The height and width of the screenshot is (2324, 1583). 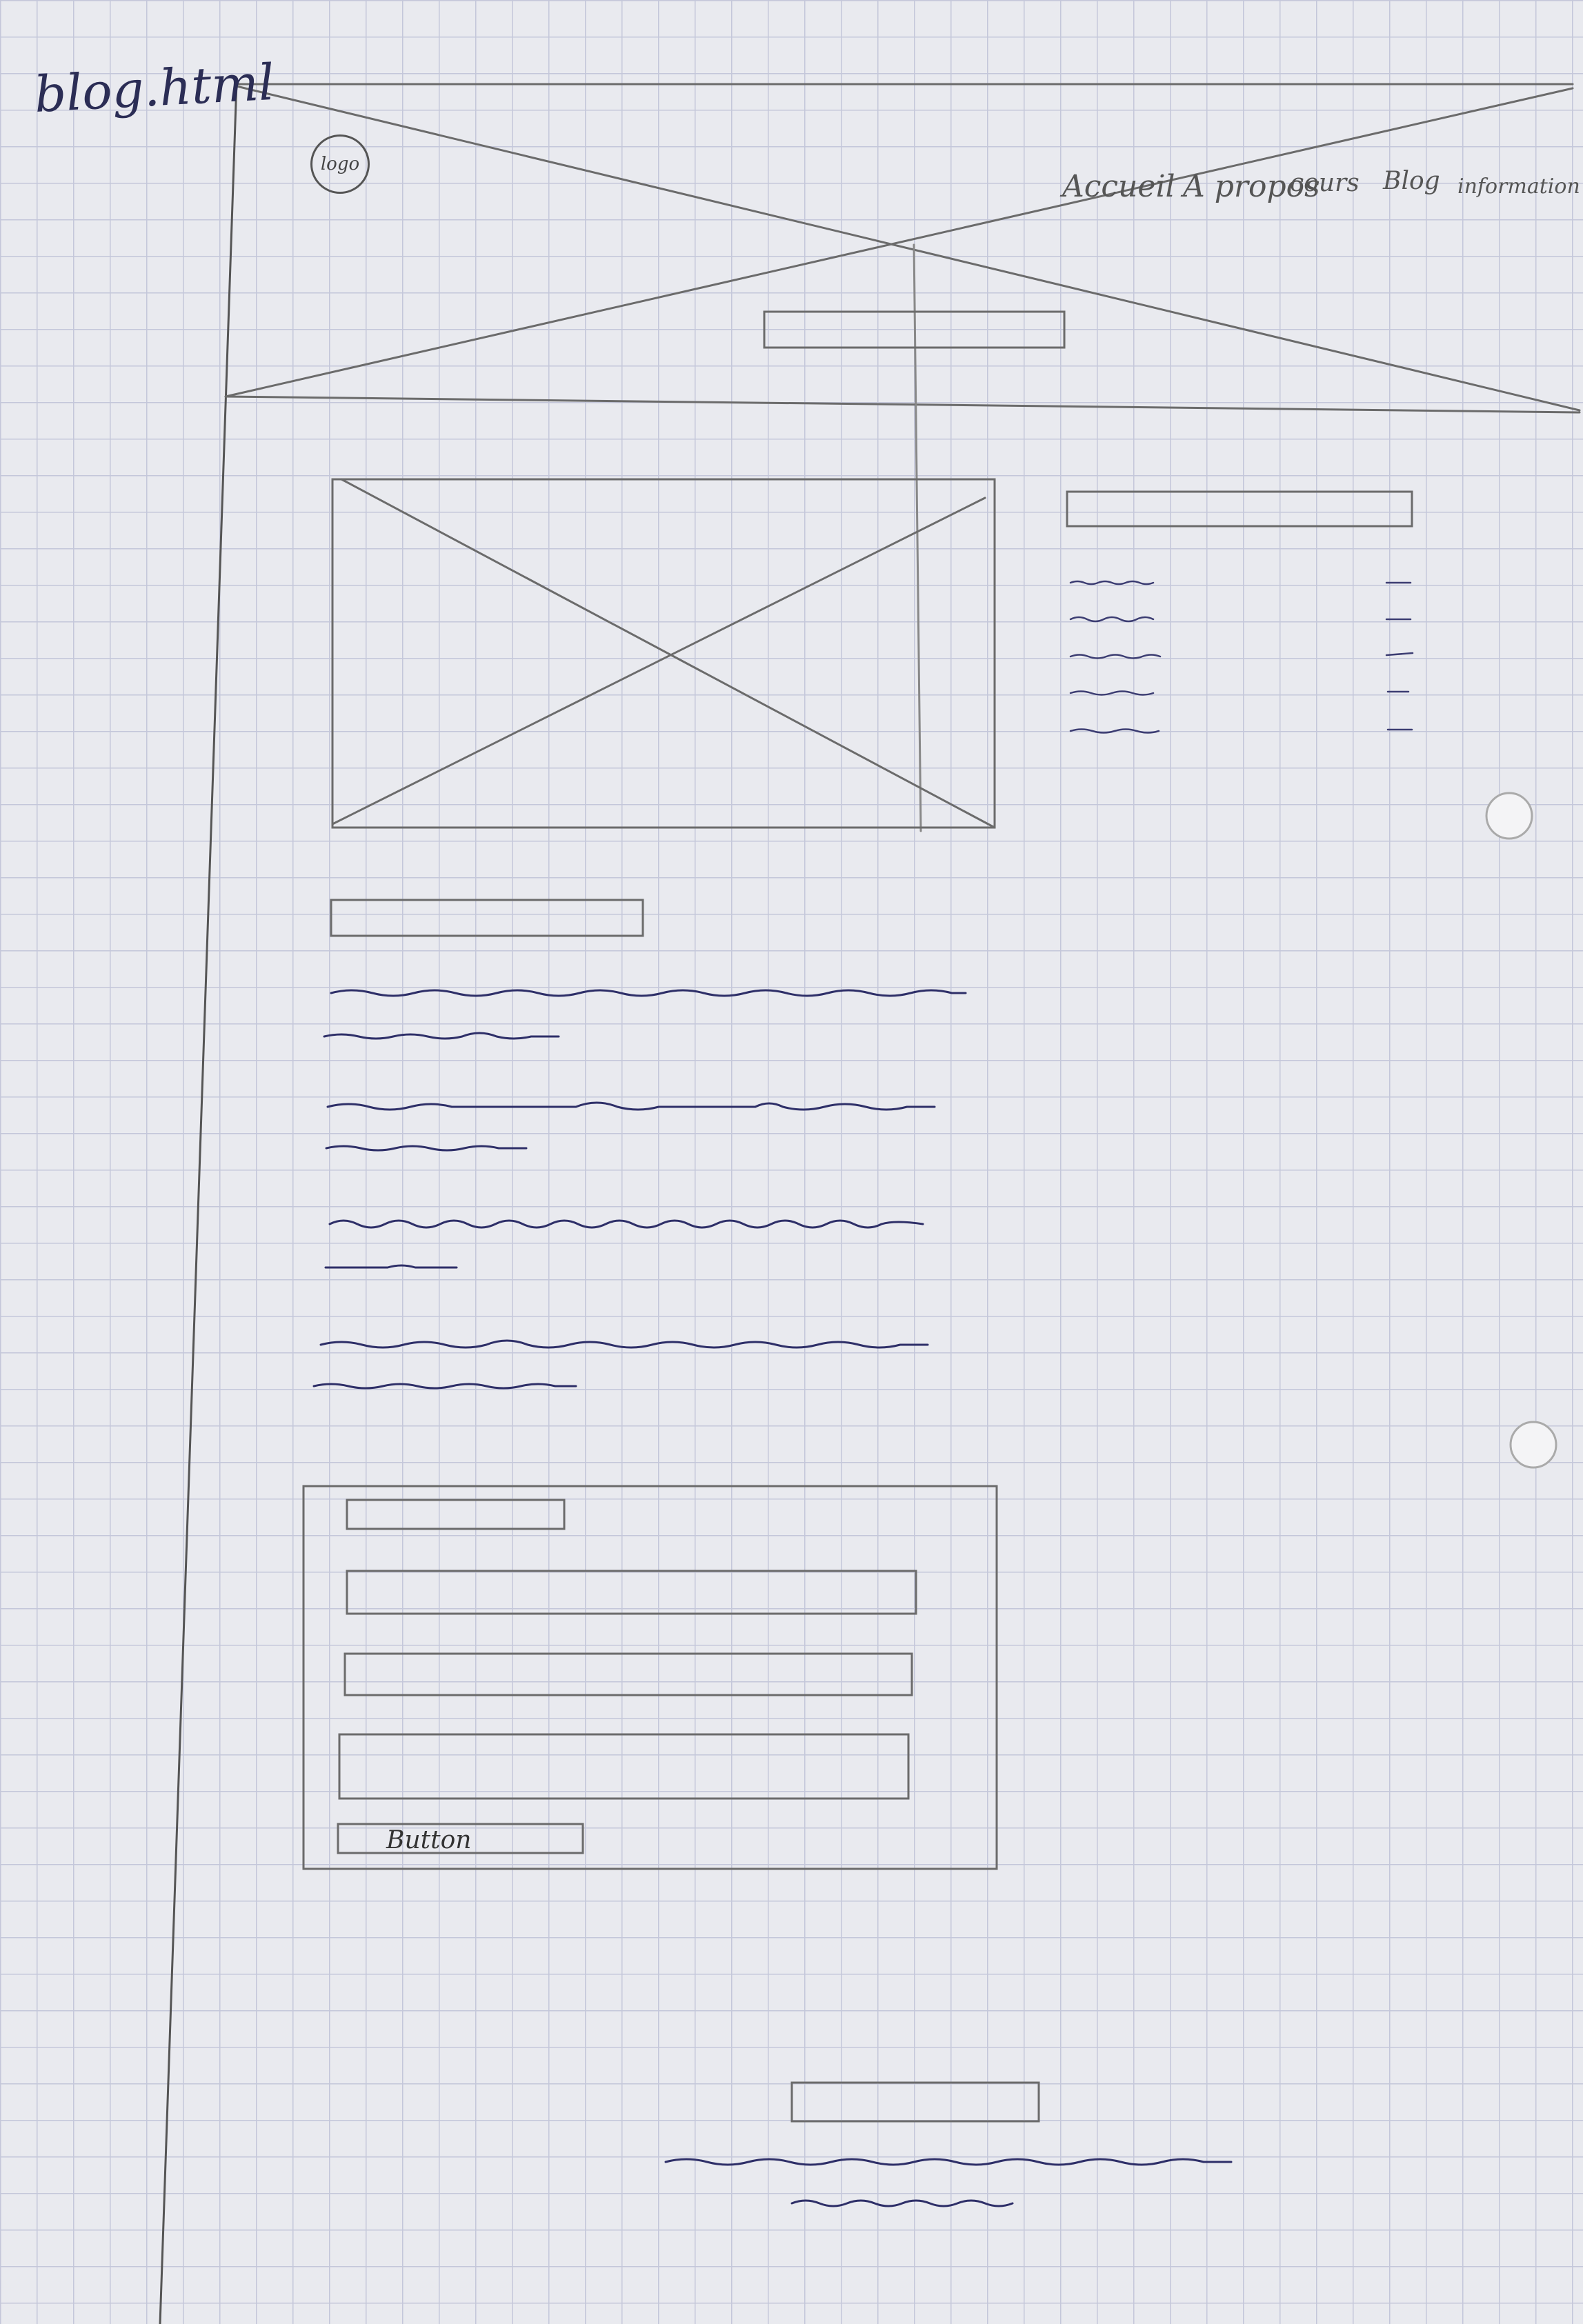 What do you see at coordinates (903, 248) in the screenshot?
I see `hero-image-placeholder` at bounding box center [903, 248].